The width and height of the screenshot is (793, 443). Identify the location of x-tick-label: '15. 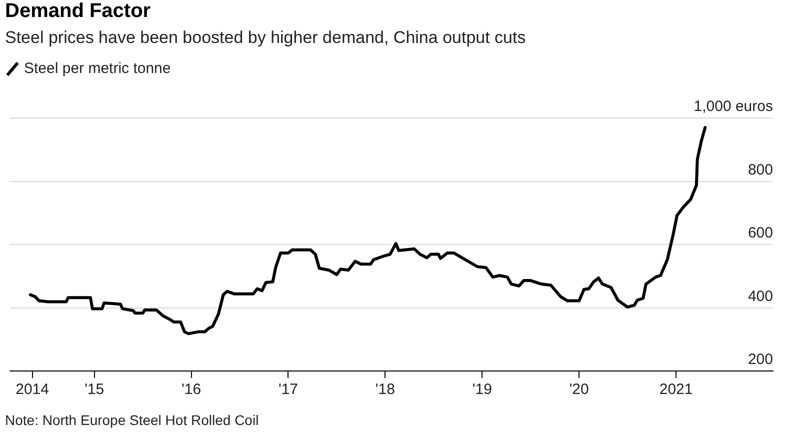
(94, 389).